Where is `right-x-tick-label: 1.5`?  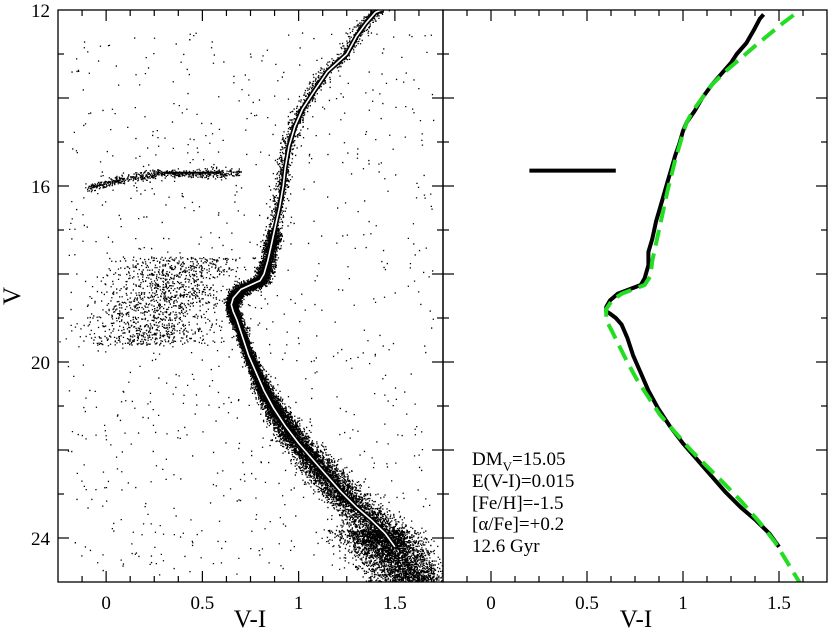
right-x-tick-label: 1.5 is located at coordinates (779, 603).